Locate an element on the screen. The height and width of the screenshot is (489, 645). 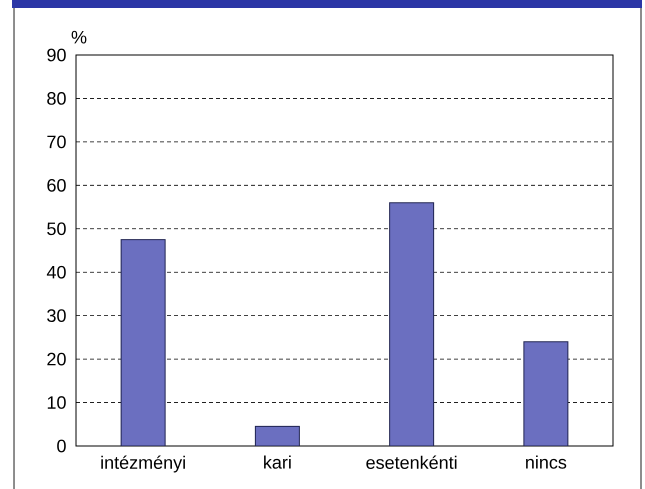
y-tick-label: 90 is located at coordinates (56, 55).